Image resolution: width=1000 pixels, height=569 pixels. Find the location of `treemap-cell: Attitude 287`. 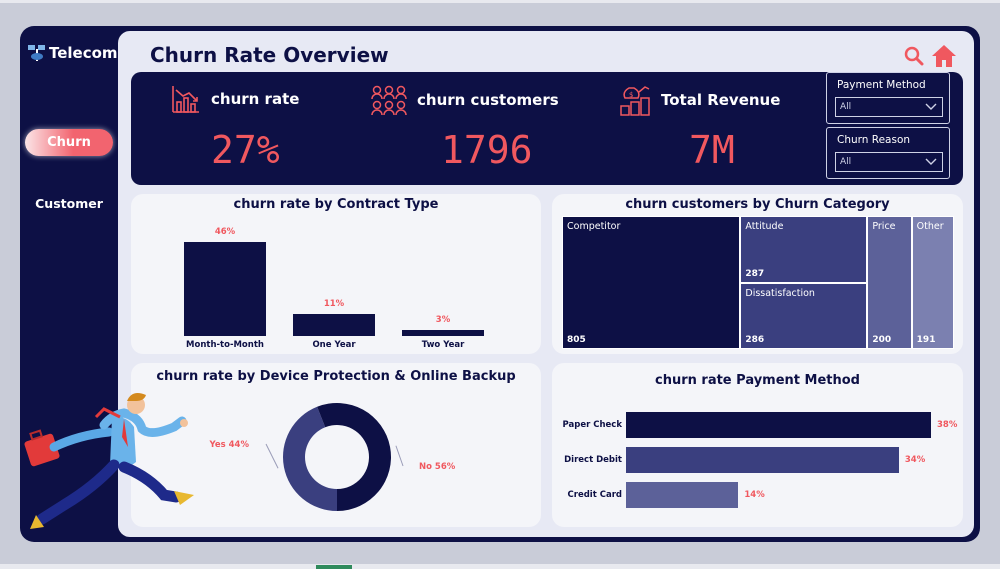

treemap-cell: Attitude 287 is located at coordinates (804, 249).